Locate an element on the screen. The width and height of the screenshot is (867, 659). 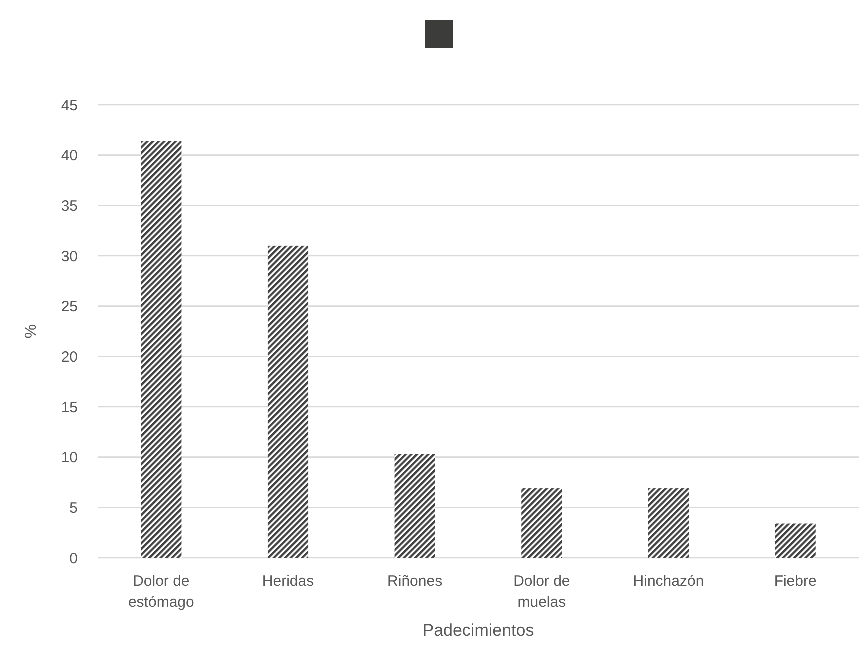
y-tick-label: 15 is located at coordinates (69, 407).